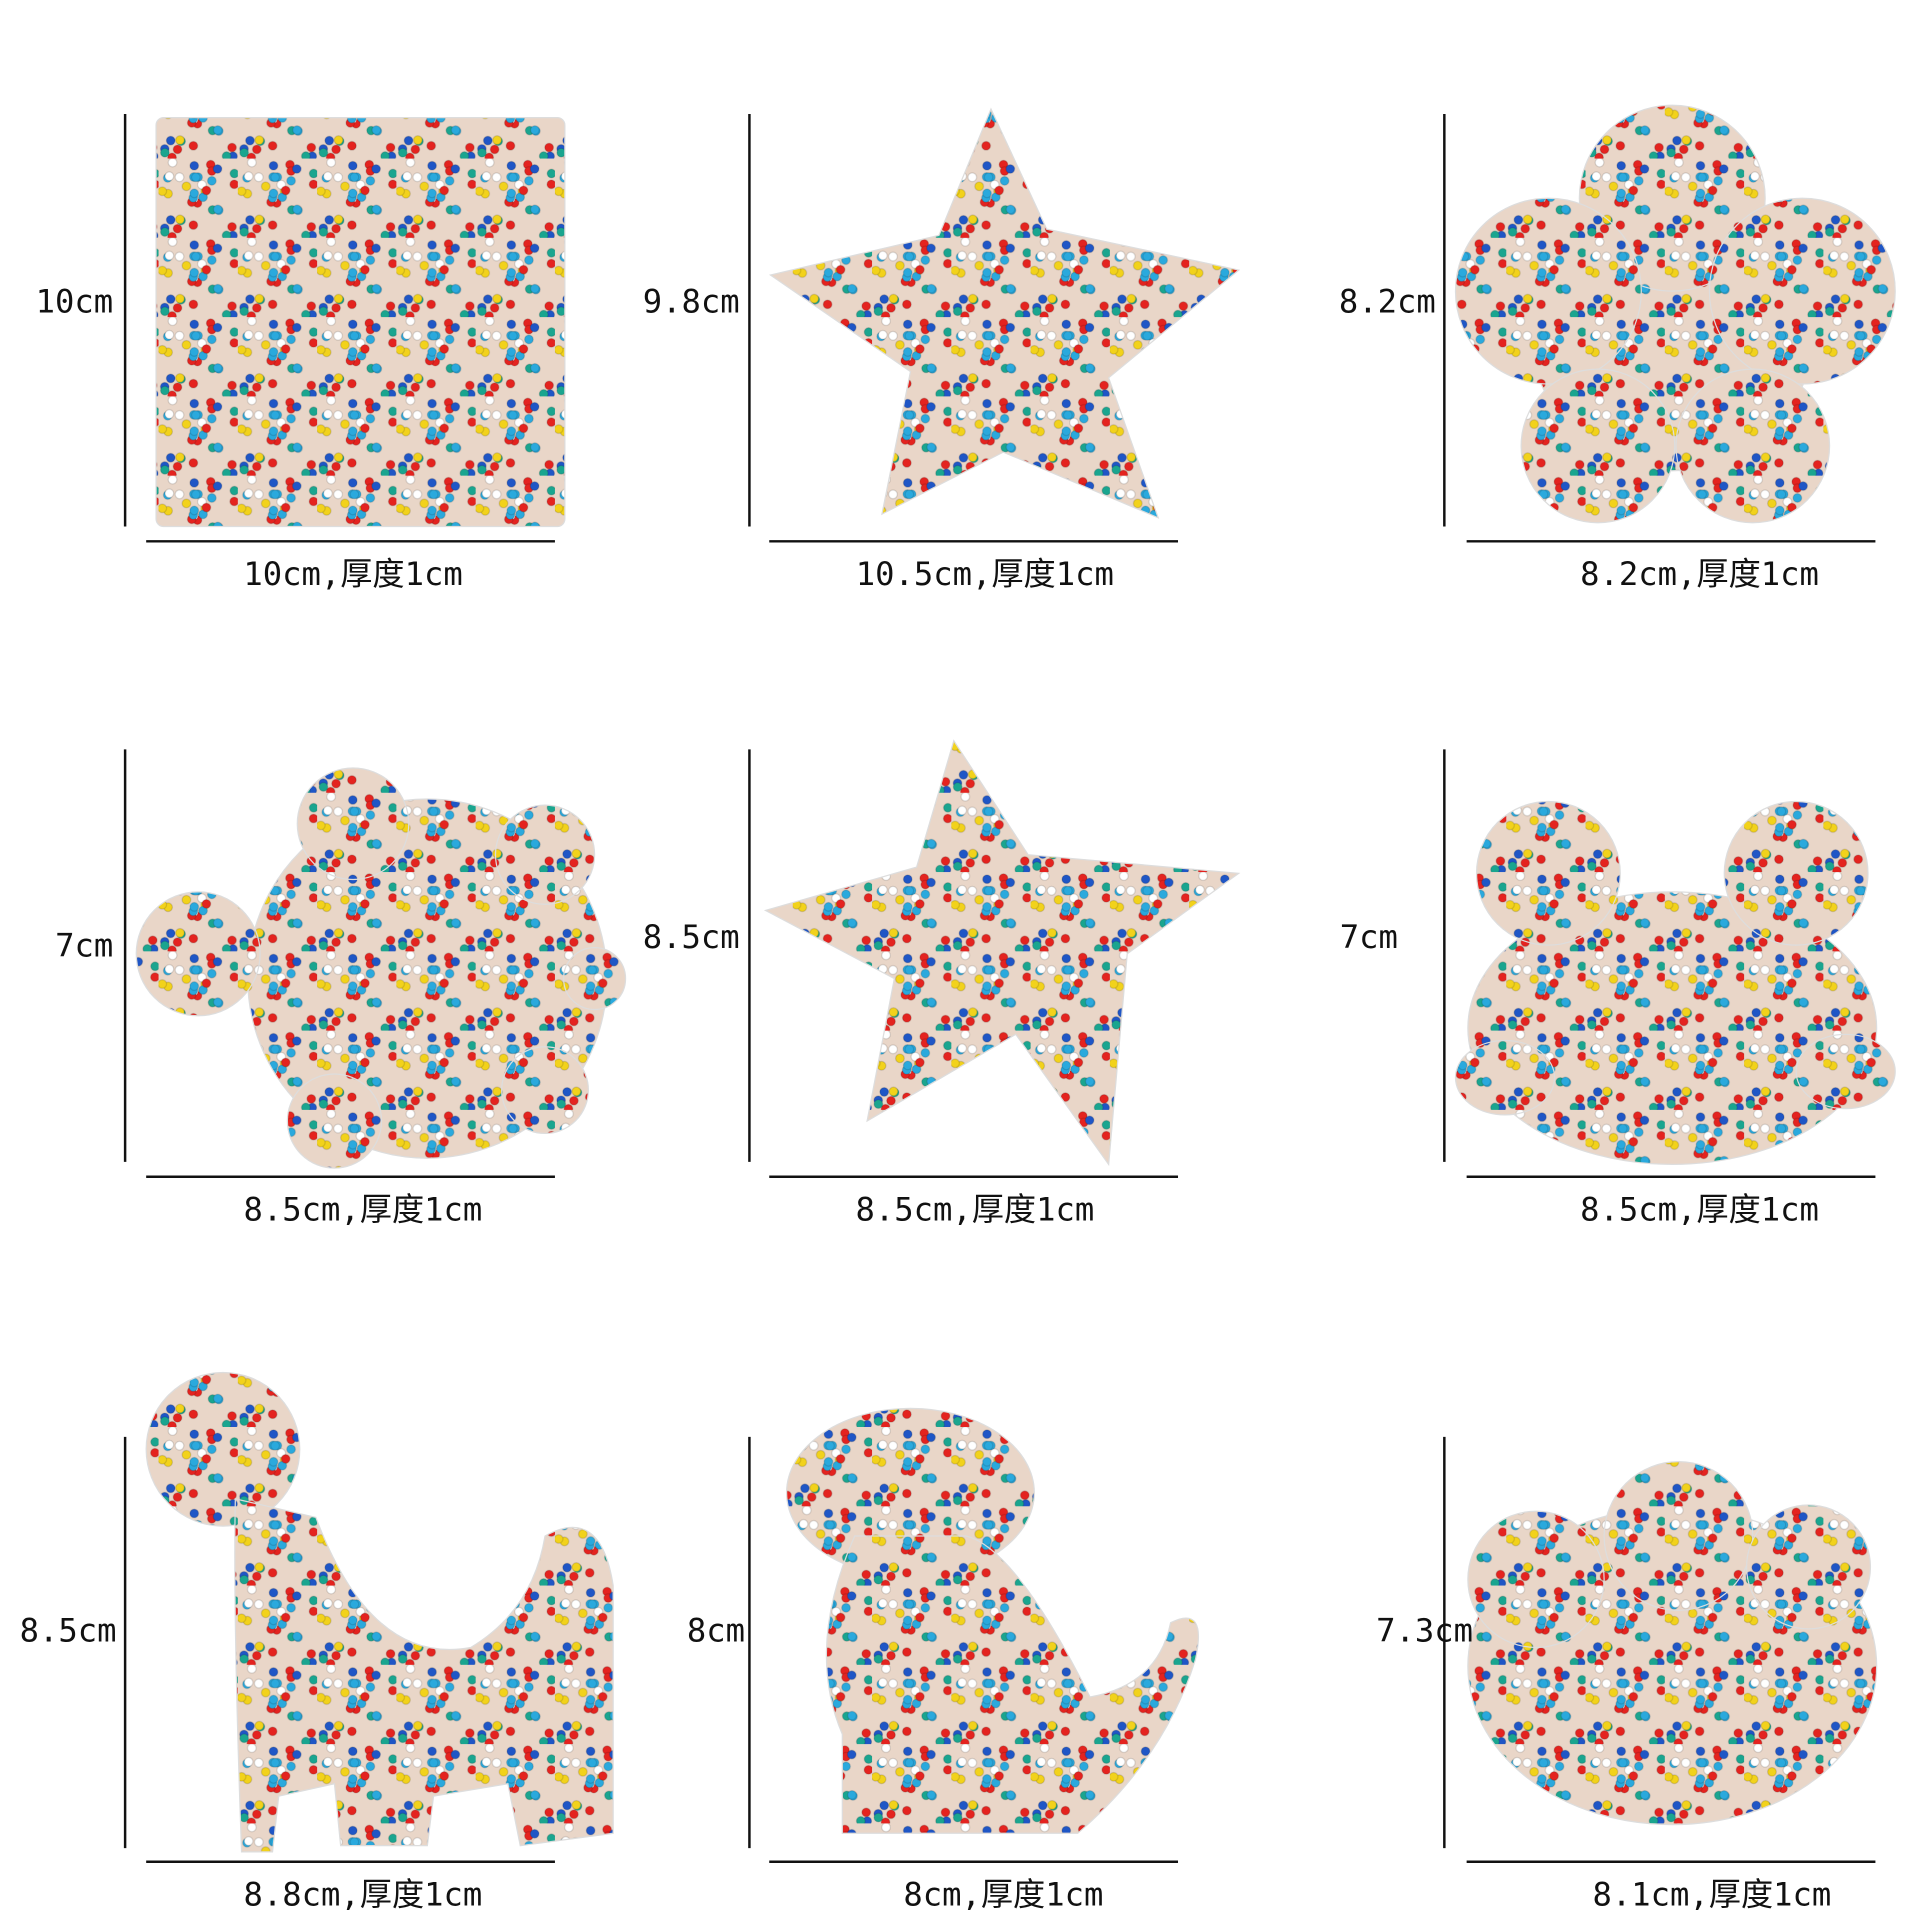  I want to click on height-label: 8.2cm, so click(1387, 301).